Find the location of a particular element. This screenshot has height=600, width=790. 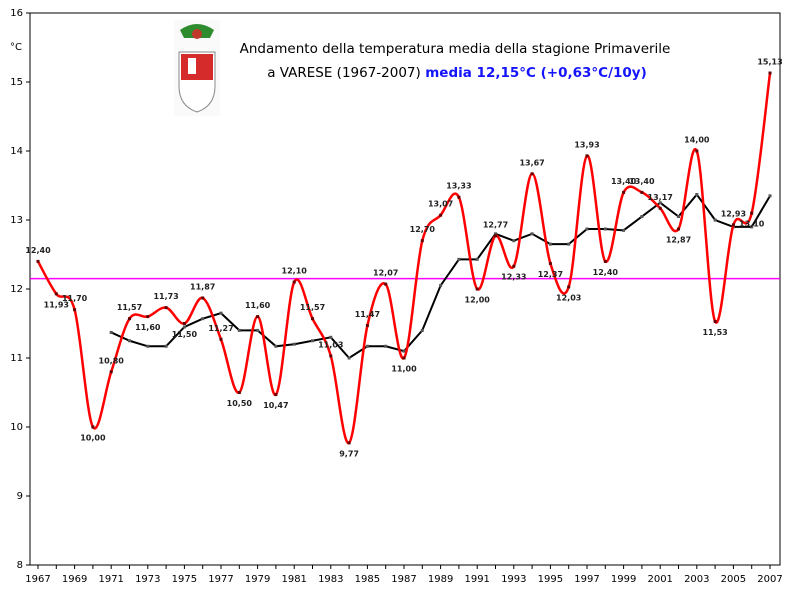

data-label: 13,93 is located at coordinates (586, 144).